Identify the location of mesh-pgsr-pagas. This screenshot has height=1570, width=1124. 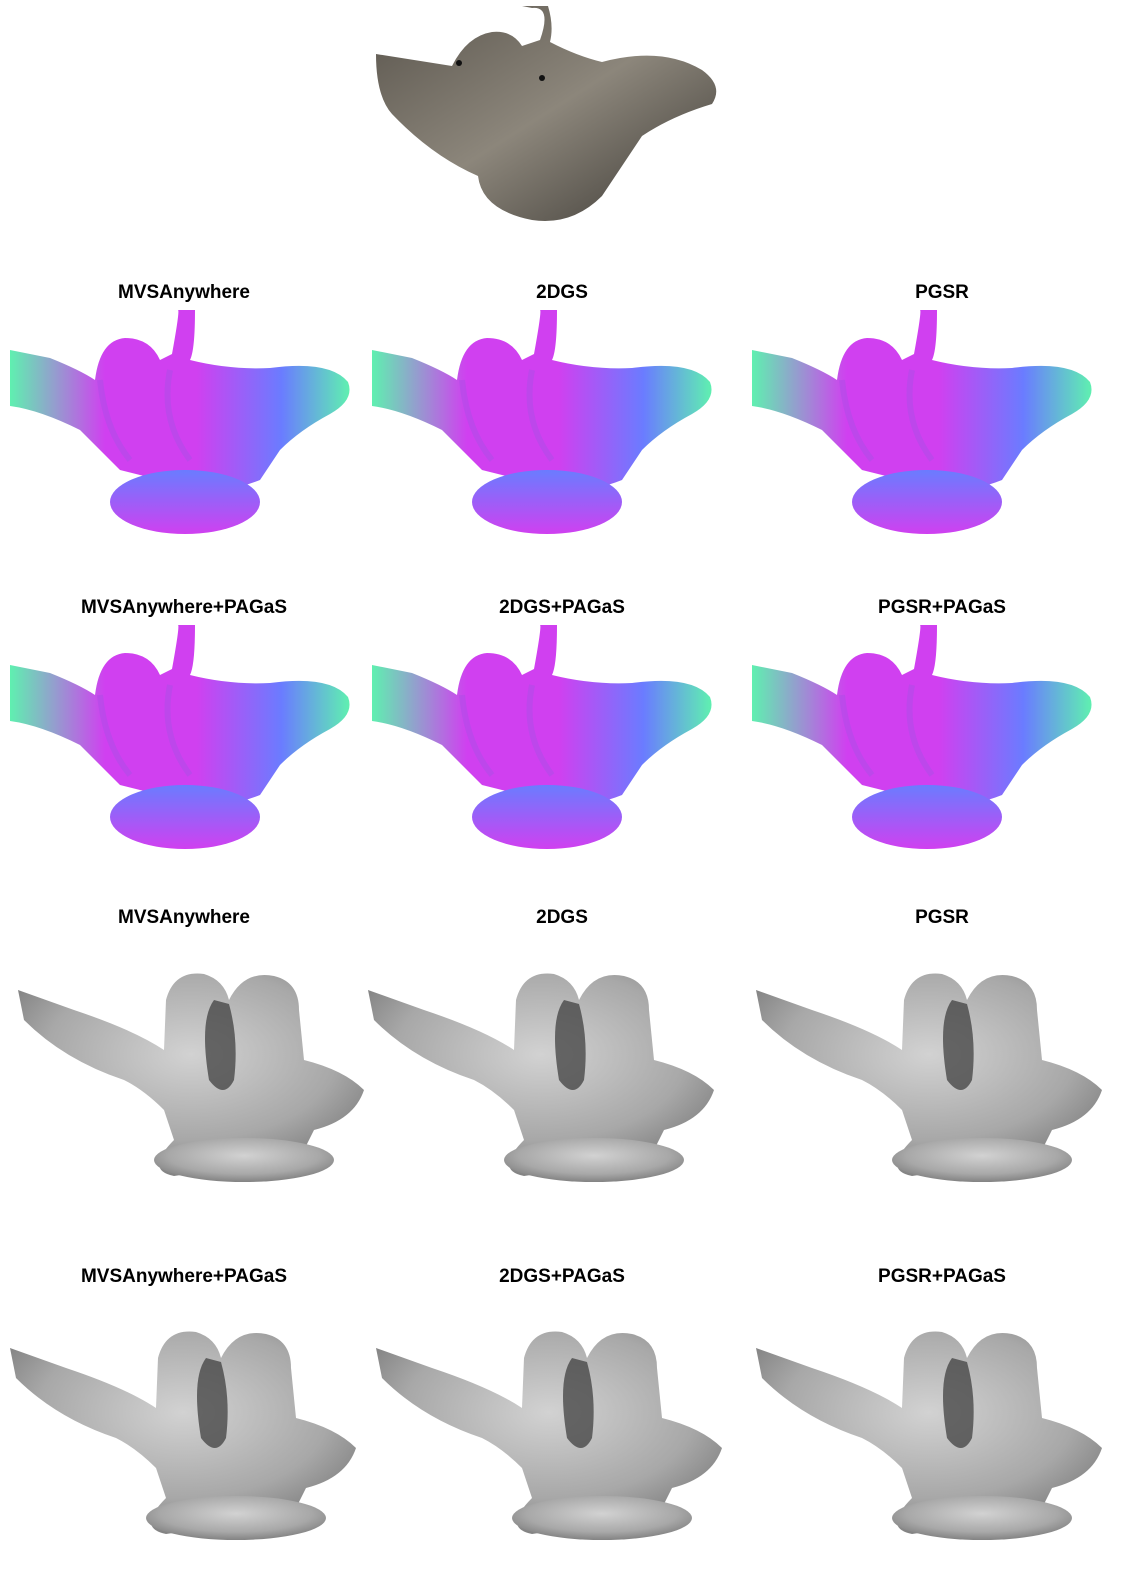
(932, 1433).